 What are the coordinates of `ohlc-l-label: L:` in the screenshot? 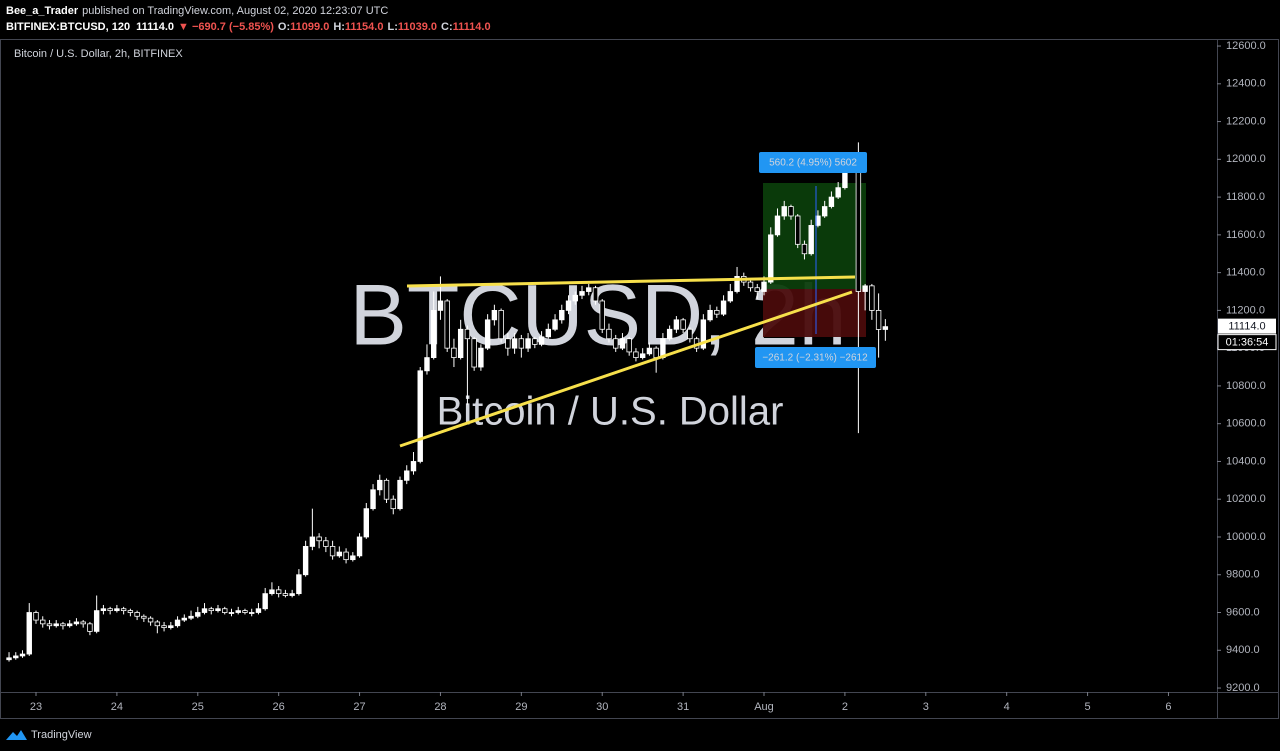 It's located at (392, 27).